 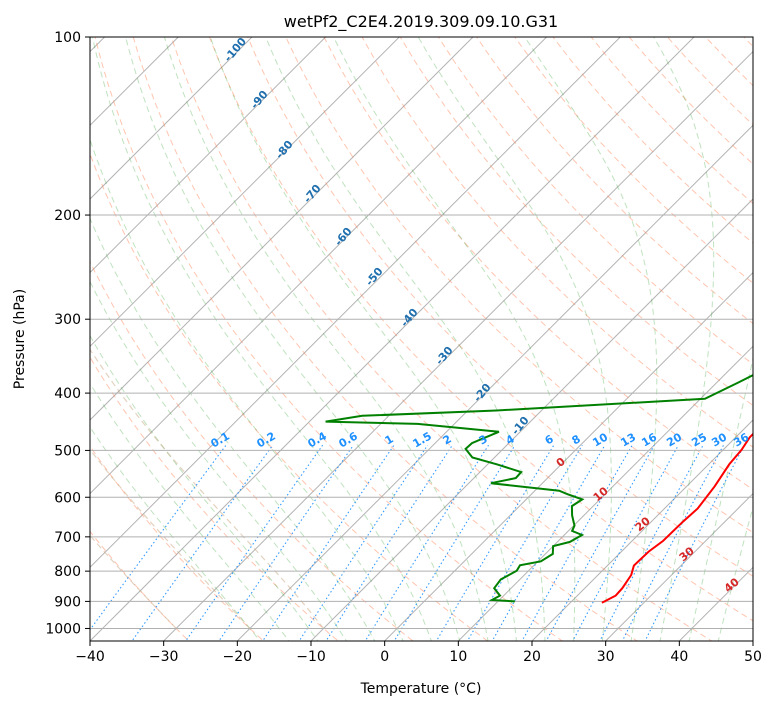 I want to click on y-tick-label: 500, so click(x=67, y=451).